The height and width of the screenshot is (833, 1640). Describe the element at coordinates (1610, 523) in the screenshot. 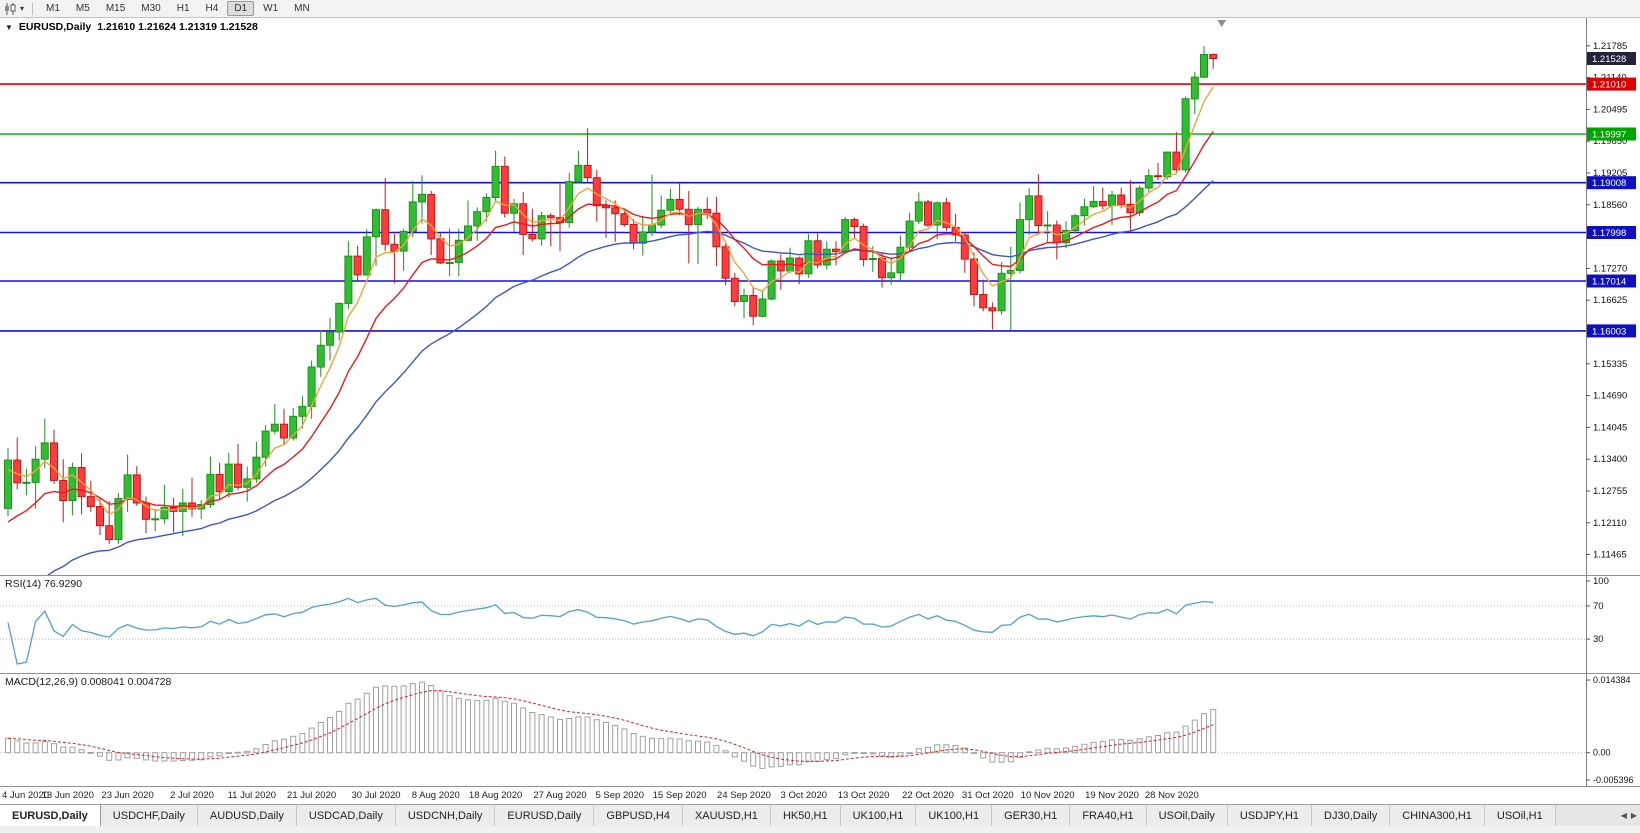

I see `svg-text: 1.12110` at that location.